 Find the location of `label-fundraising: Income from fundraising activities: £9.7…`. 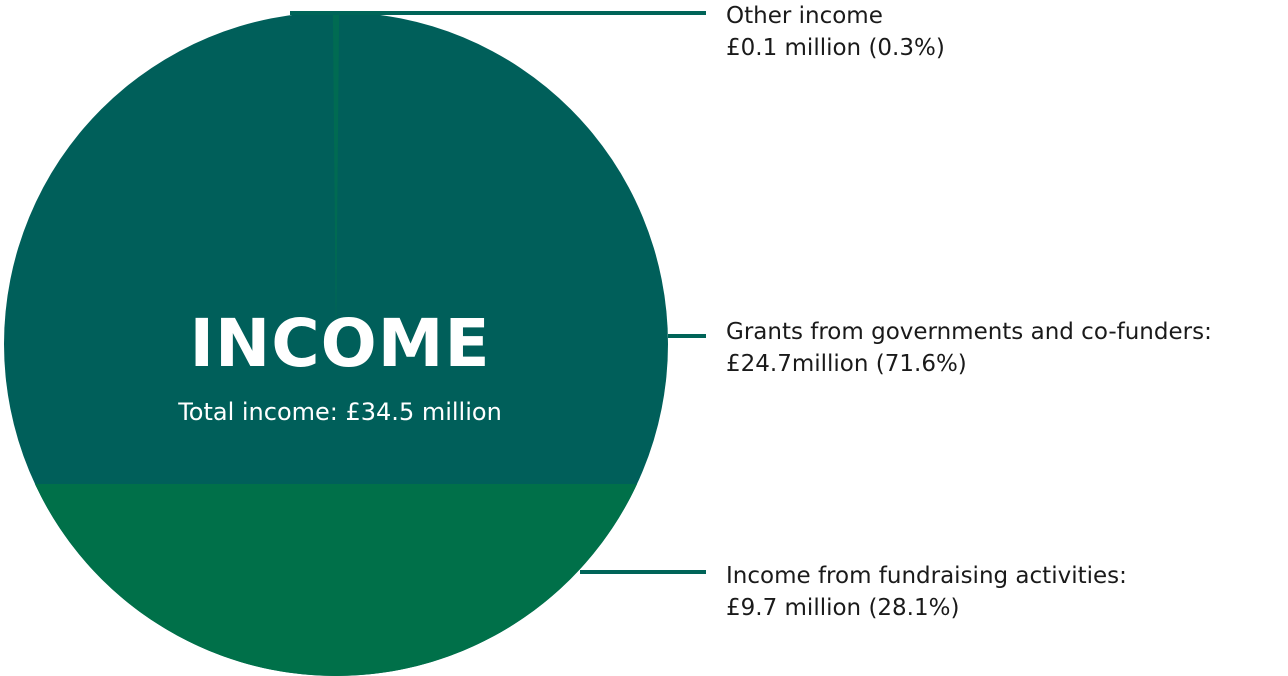

label-fundraising: Income from fundraising activities: £9.7… is located at coordinates (926, 592).